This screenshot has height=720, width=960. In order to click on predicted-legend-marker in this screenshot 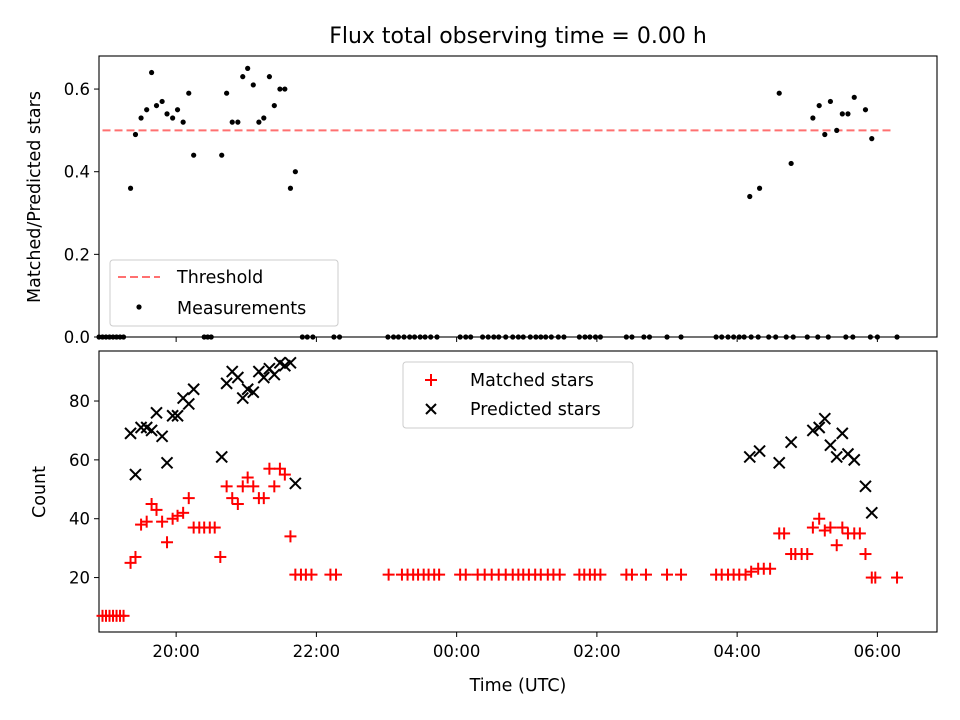, I will do `click(431, 409)`.